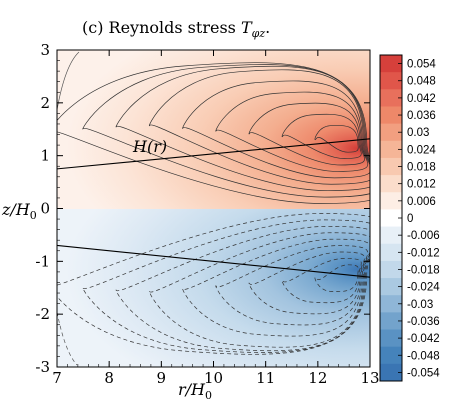  Describe the element at coordinates (423, 270) in the screenshot. I see `colorbar-label: -0.018` at that location.